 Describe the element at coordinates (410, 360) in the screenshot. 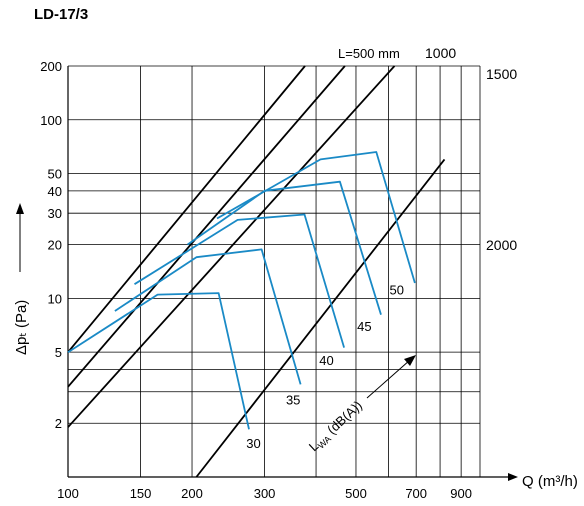

I see `noise-axis-arrow-icon` at that location.